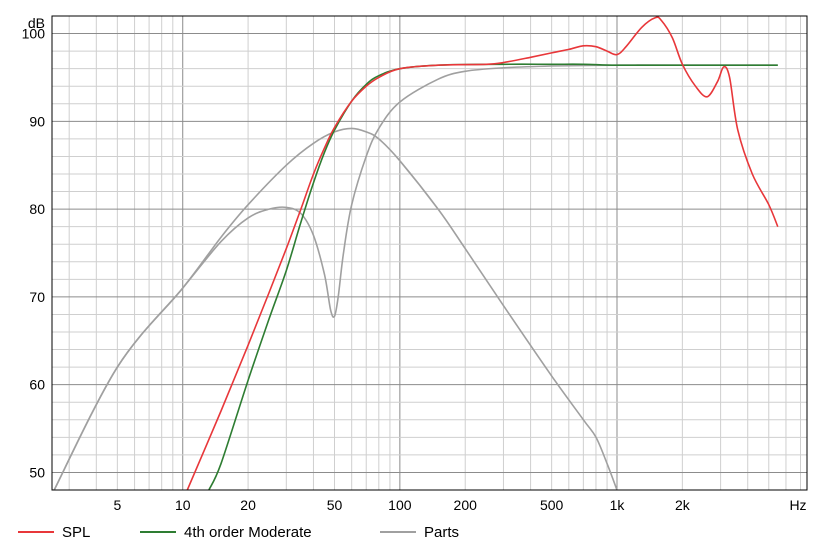 The height and width of the screenshot is (557, 825). Describe the element at coordinates (158, 532) in the screenshot. I see `legend-swatch-4th-order` at that location.